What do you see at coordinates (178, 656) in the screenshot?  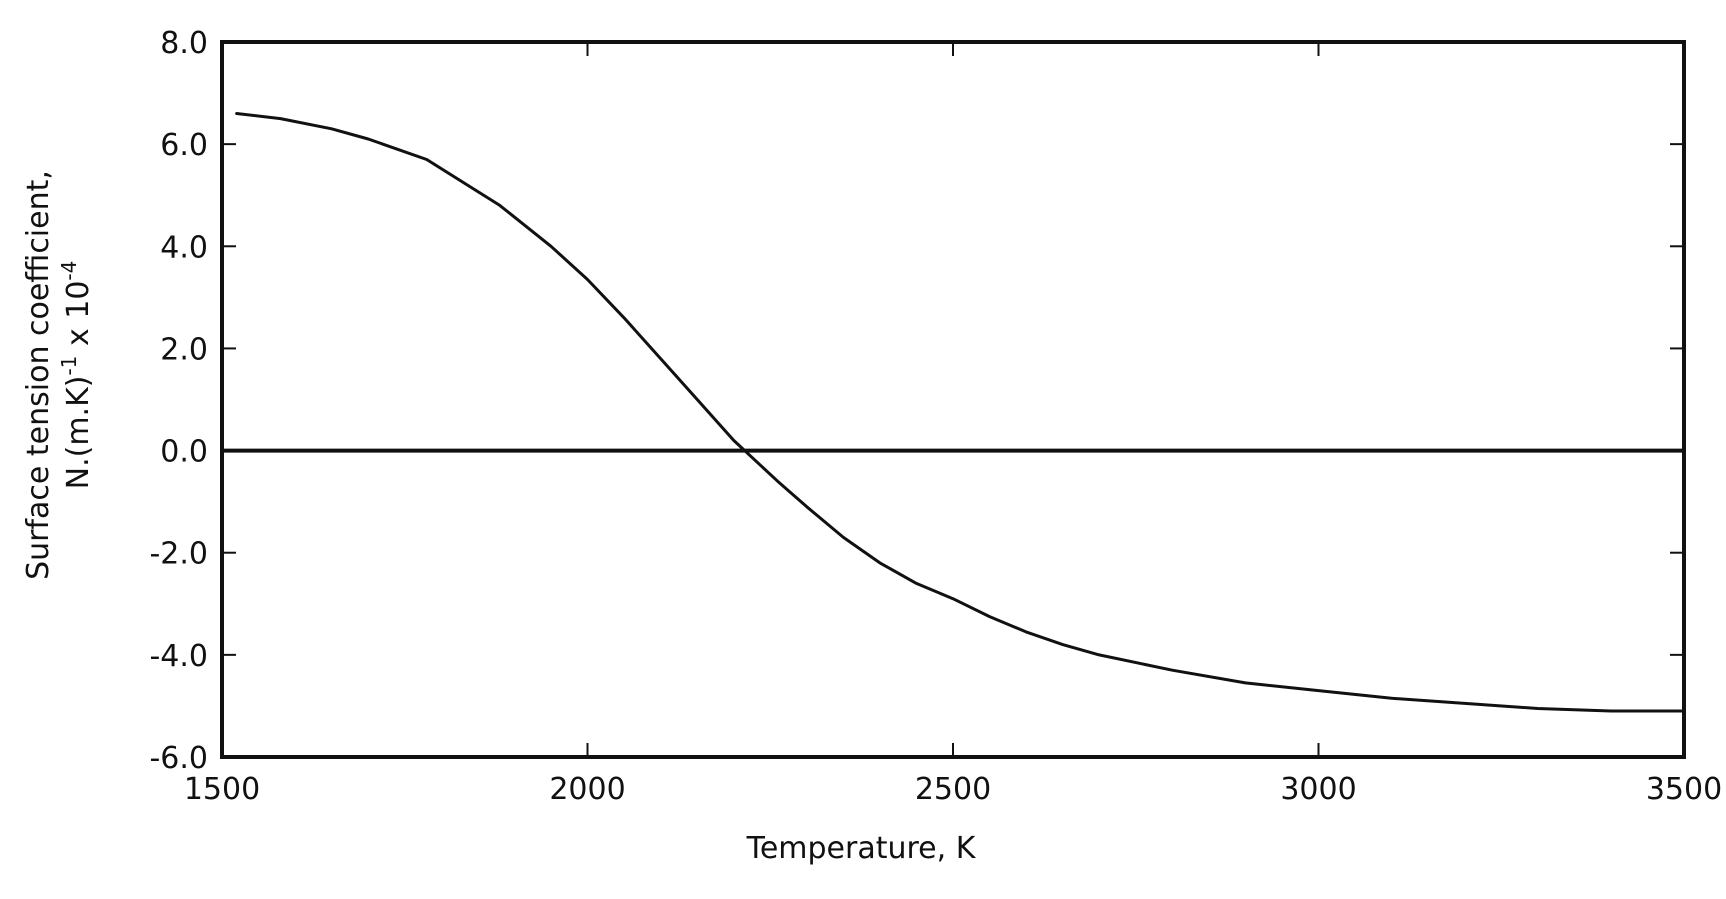 I see `y-tick-label: -4.0` at bounding box center [178, 656].